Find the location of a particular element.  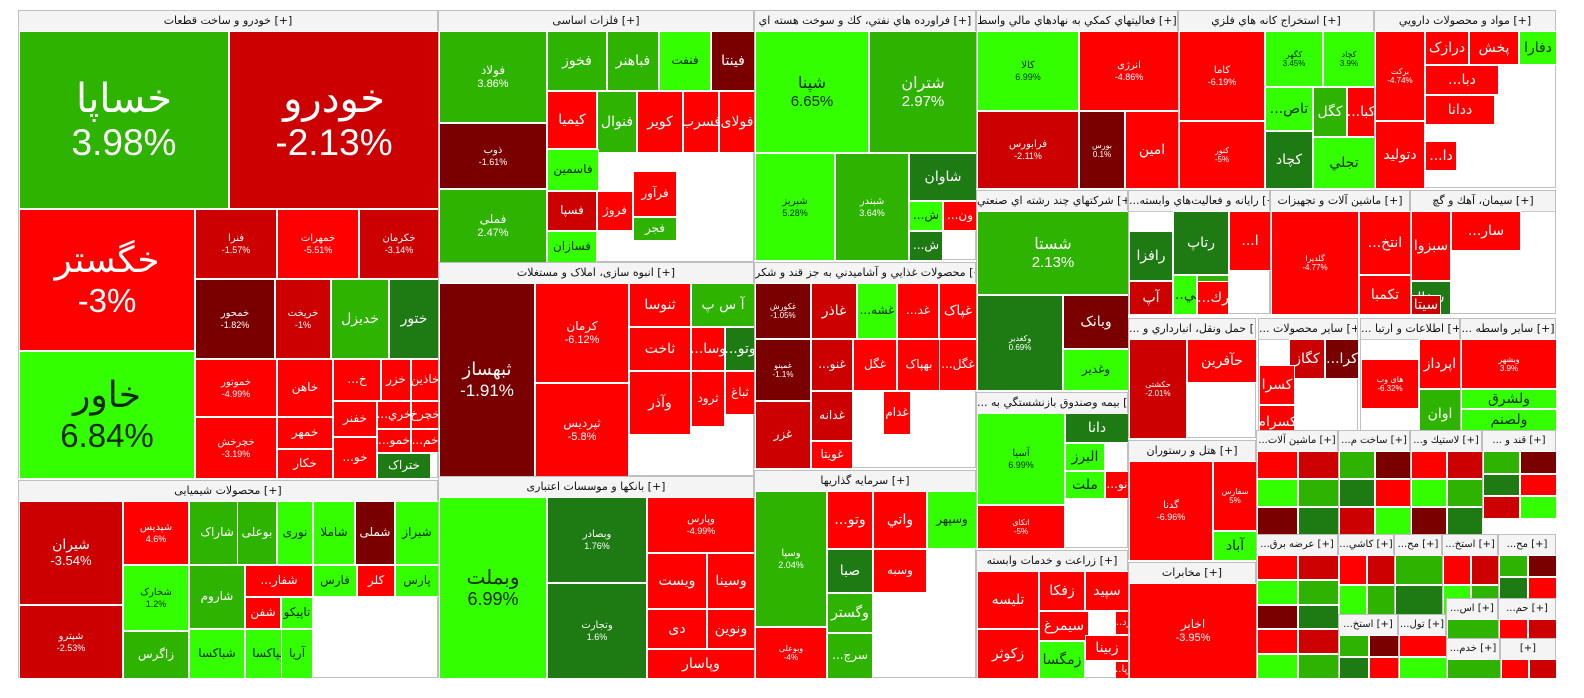

treemap-tile: شفن is located at coordinates (263, 613).